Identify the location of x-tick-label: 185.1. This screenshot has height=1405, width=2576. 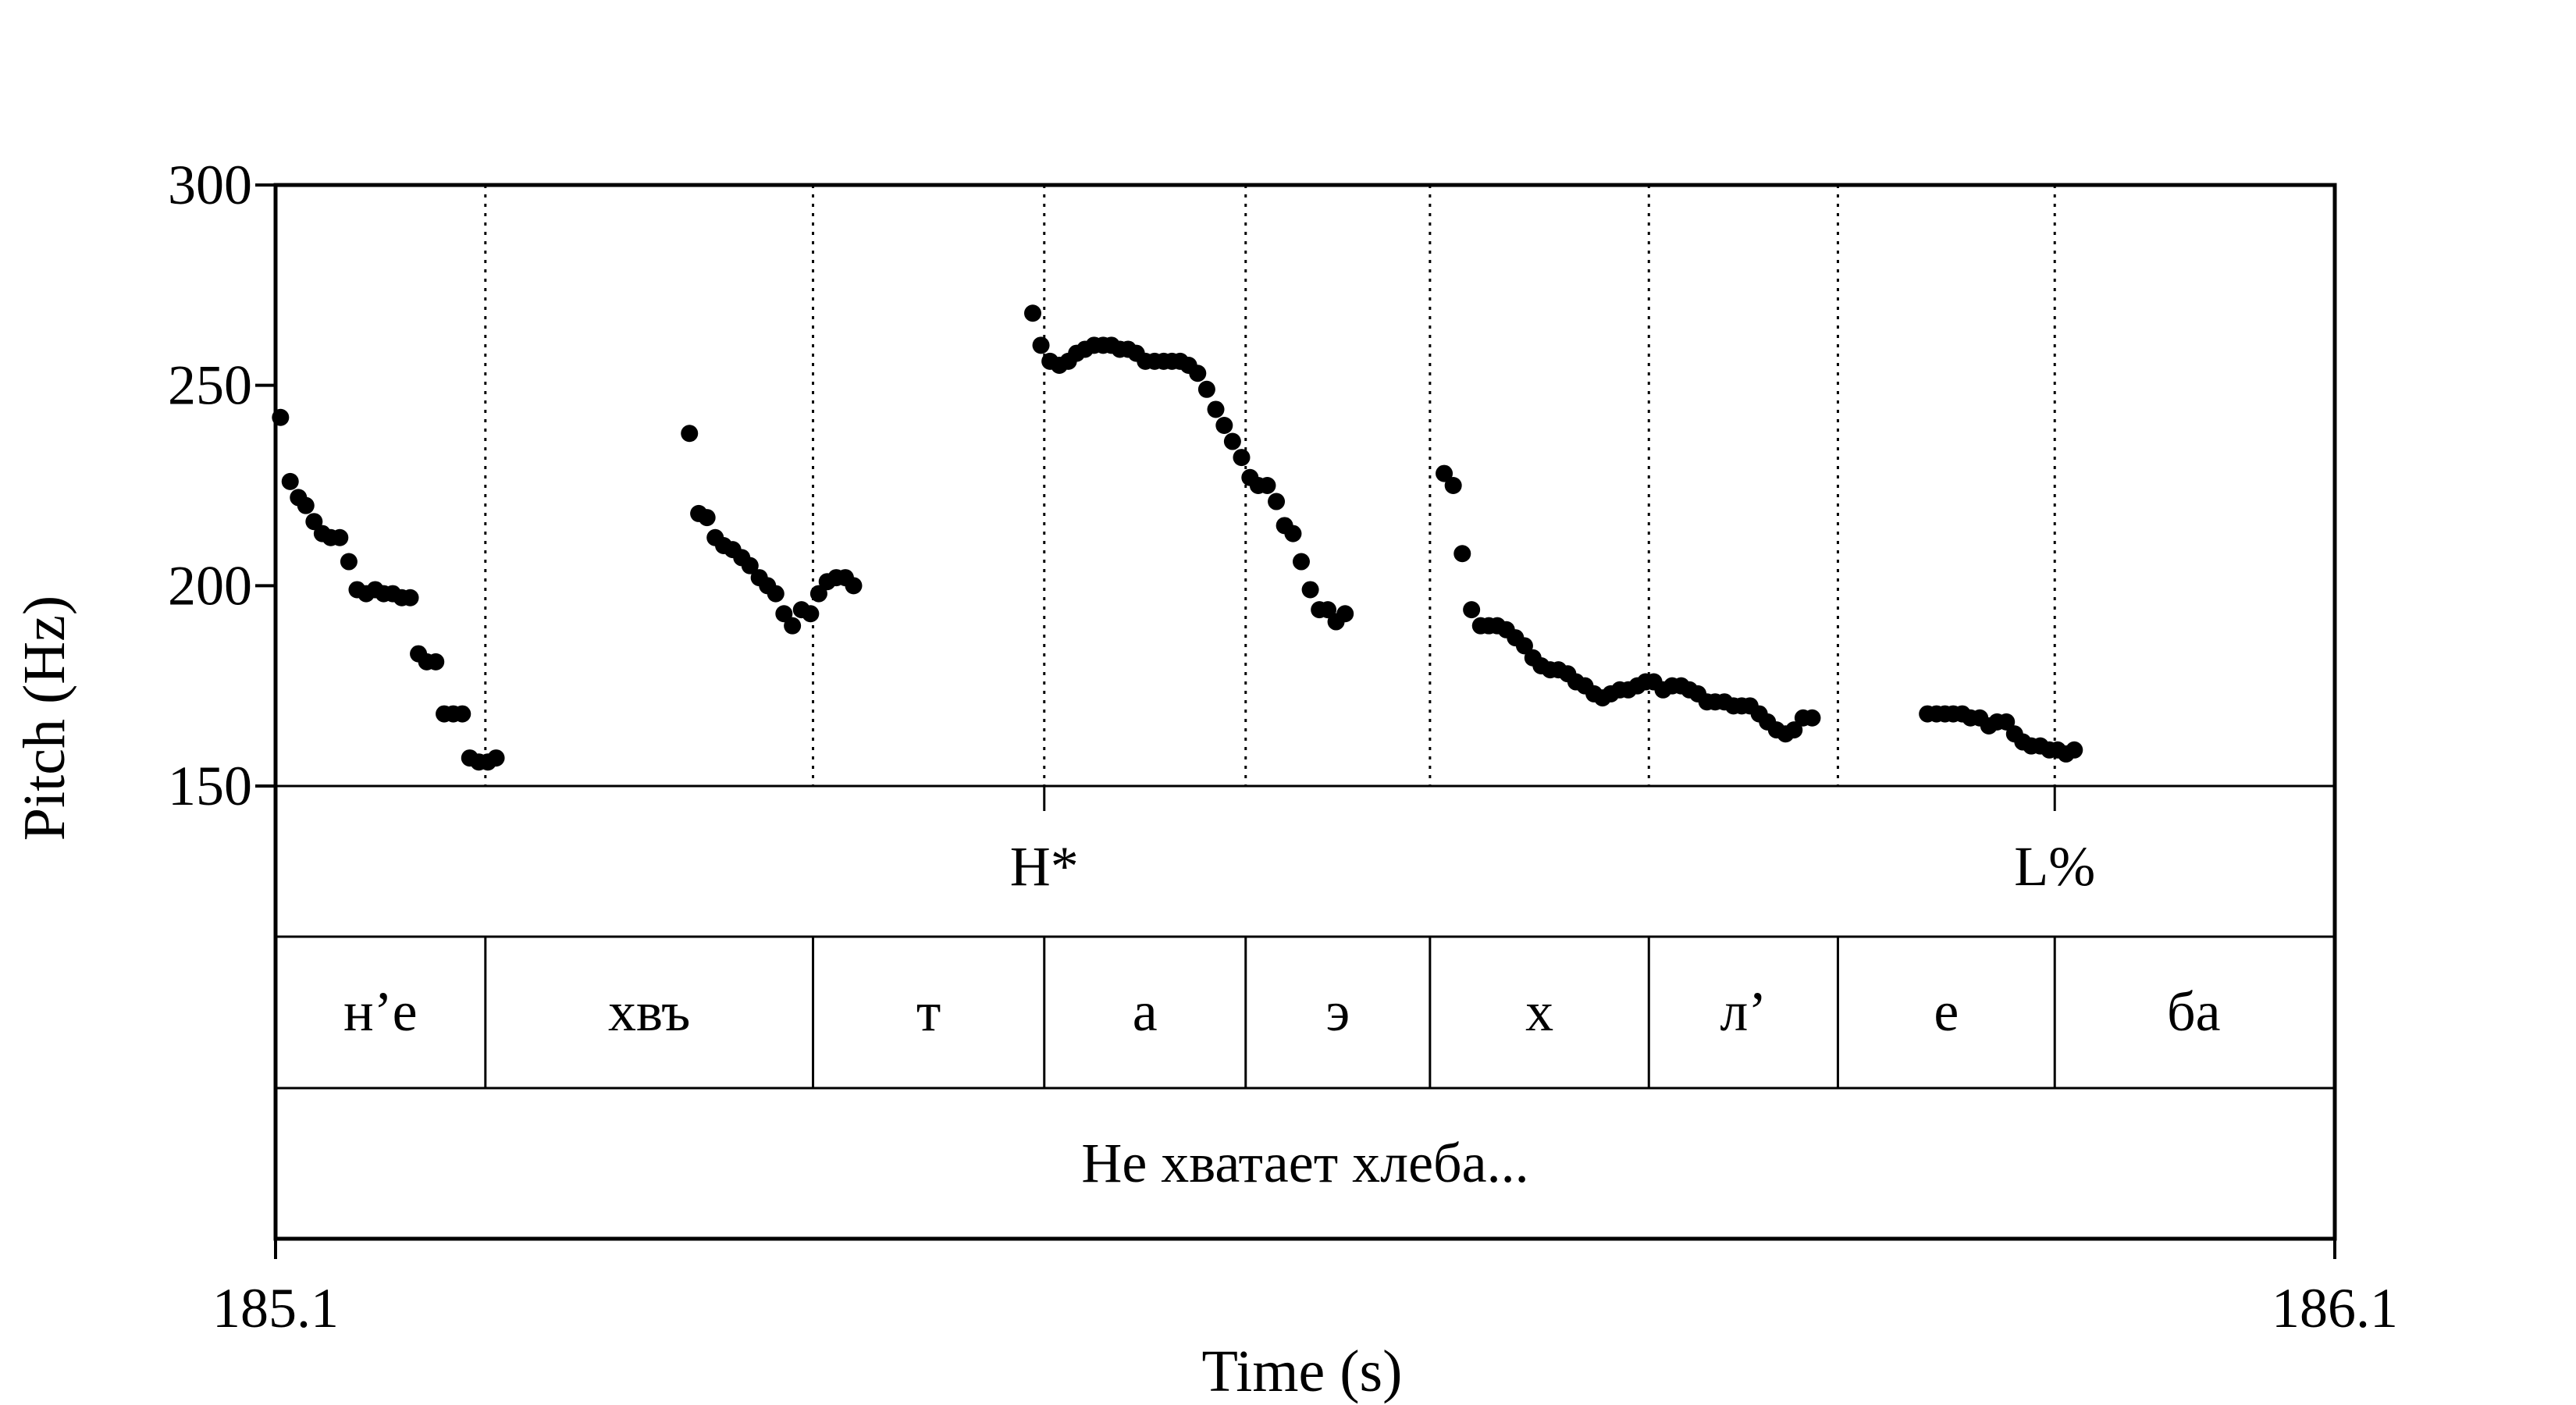
(275, 1308).